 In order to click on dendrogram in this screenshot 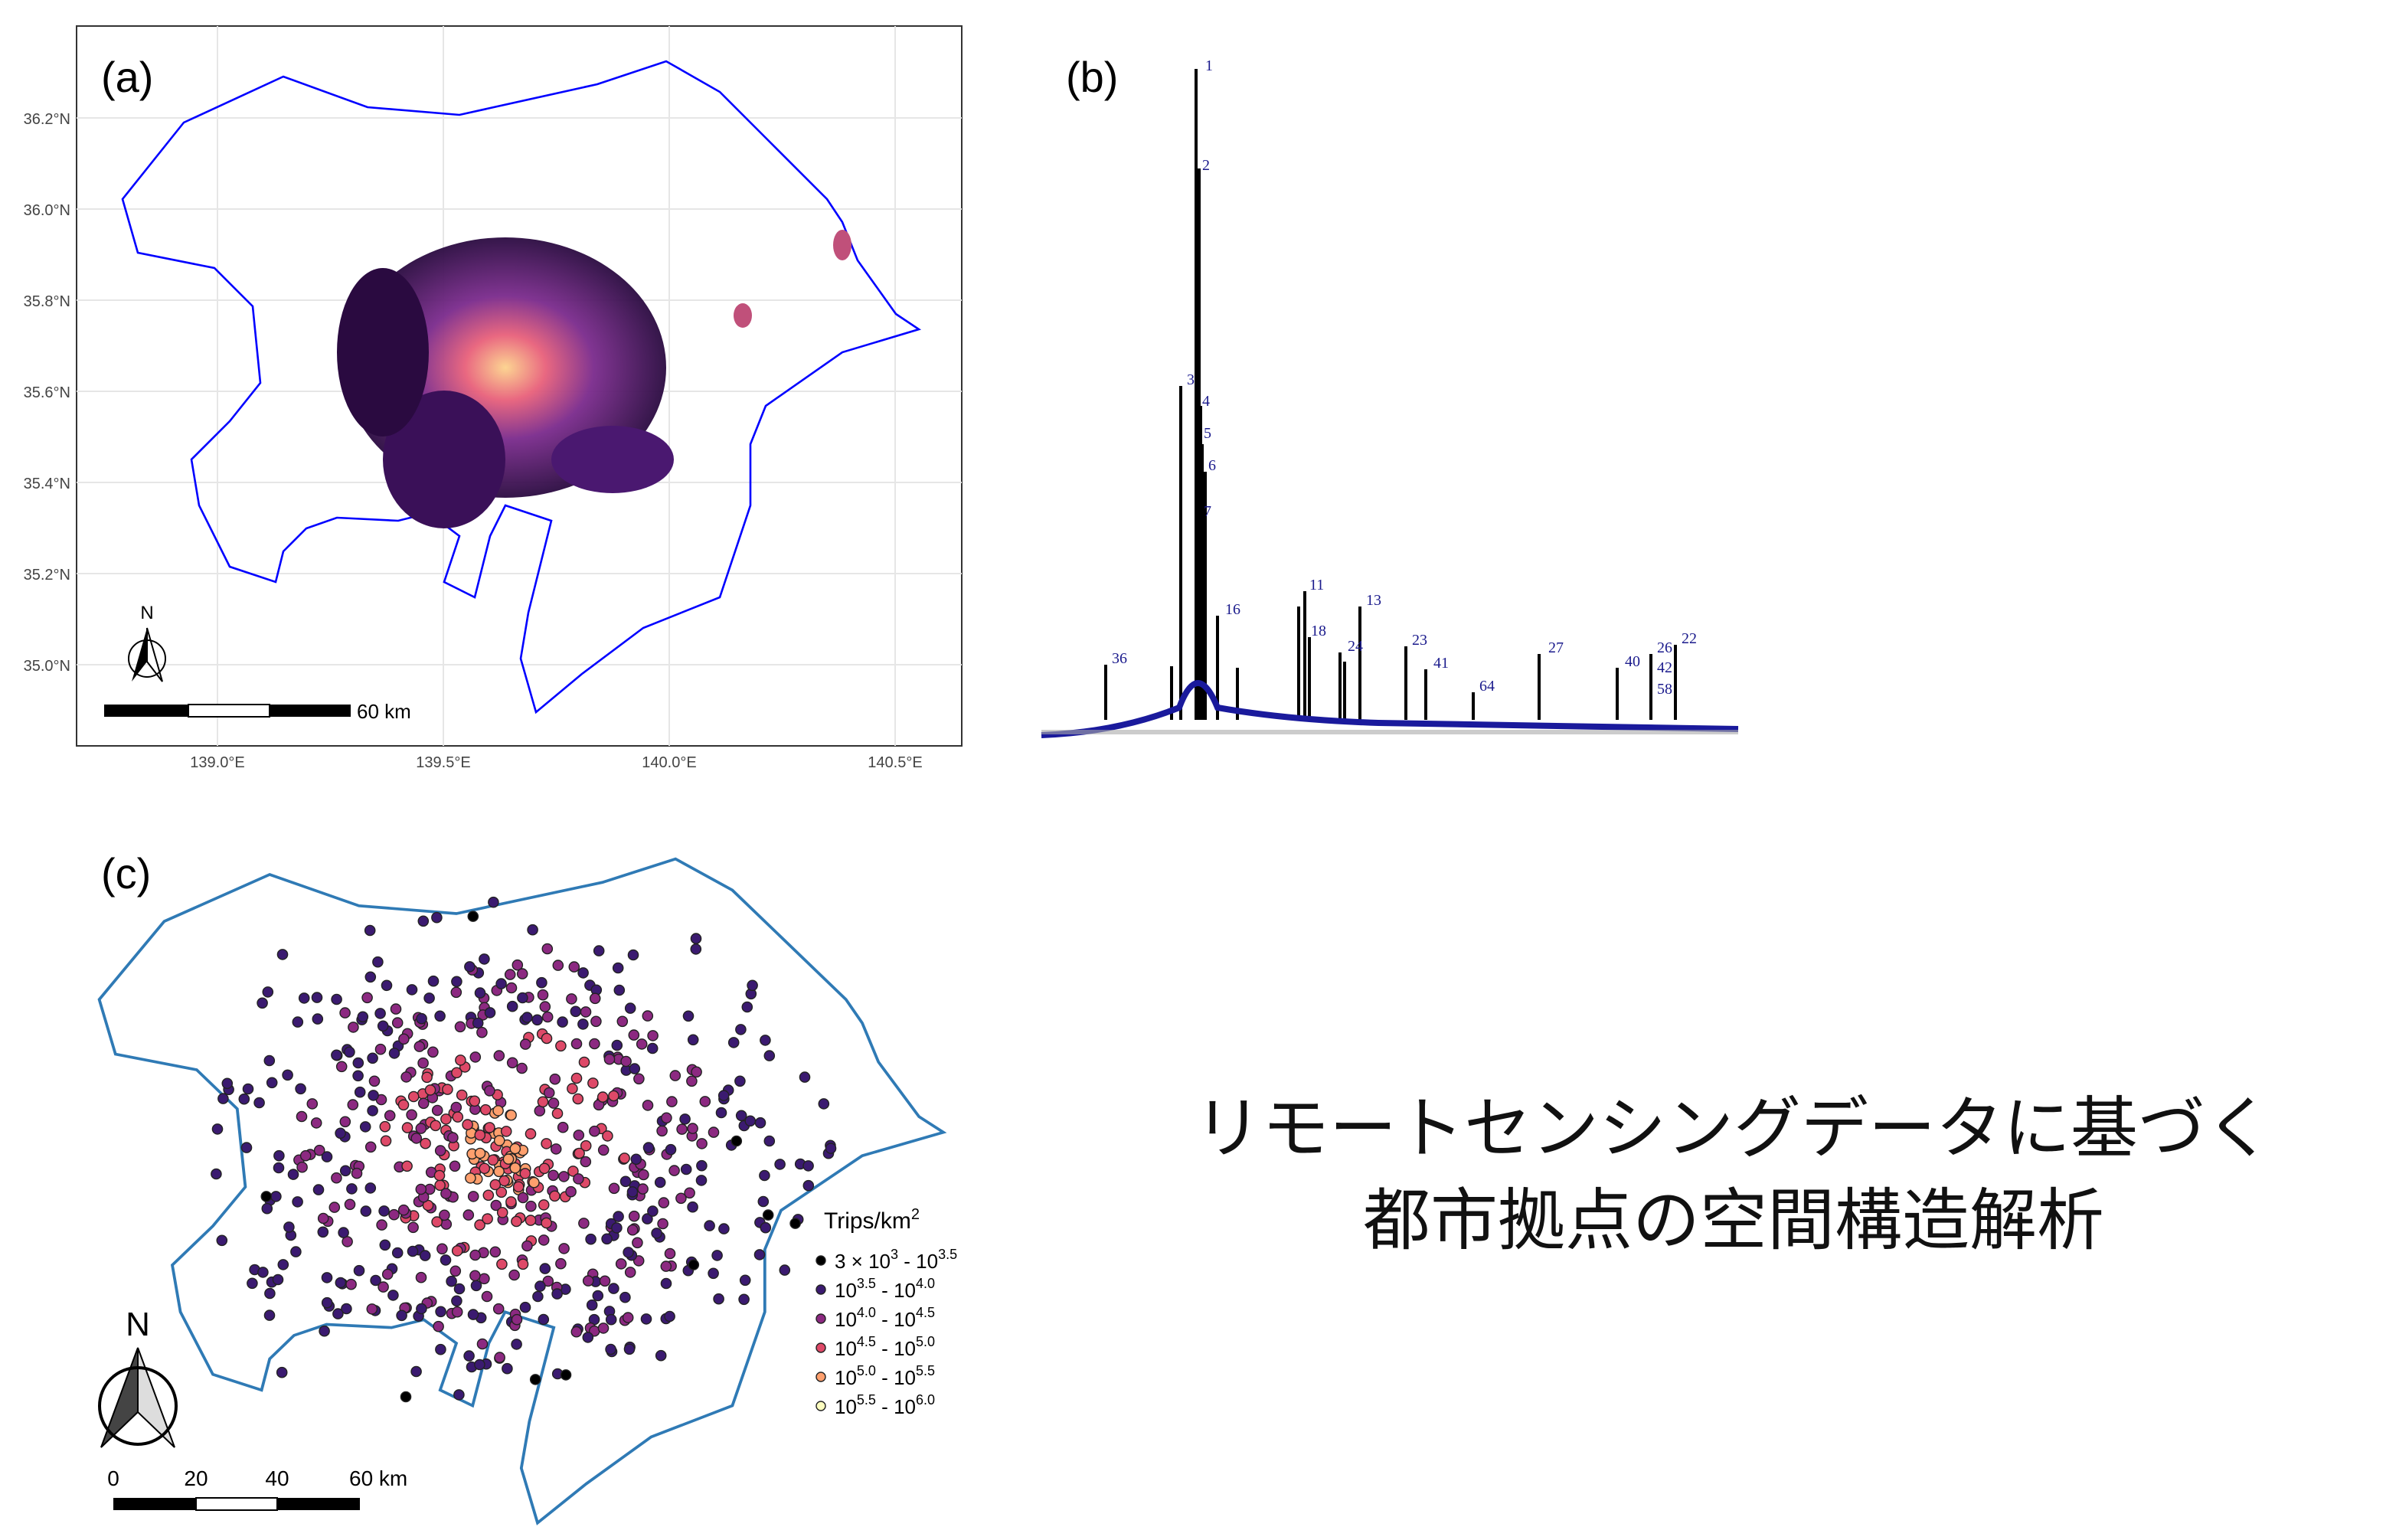, I will do `click(1390, 394)`.